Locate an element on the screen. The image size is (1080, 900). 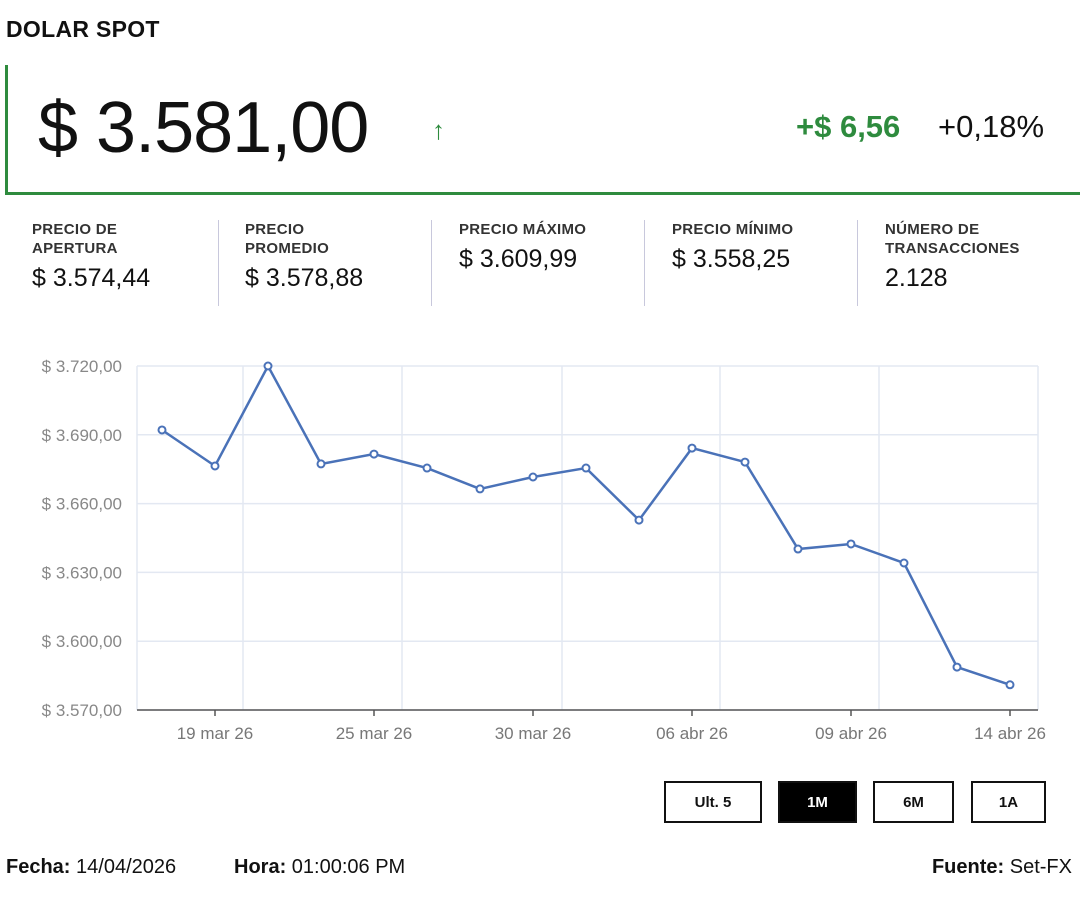
page-title: DOLAR SPOT is located at coordinates (83, 29).